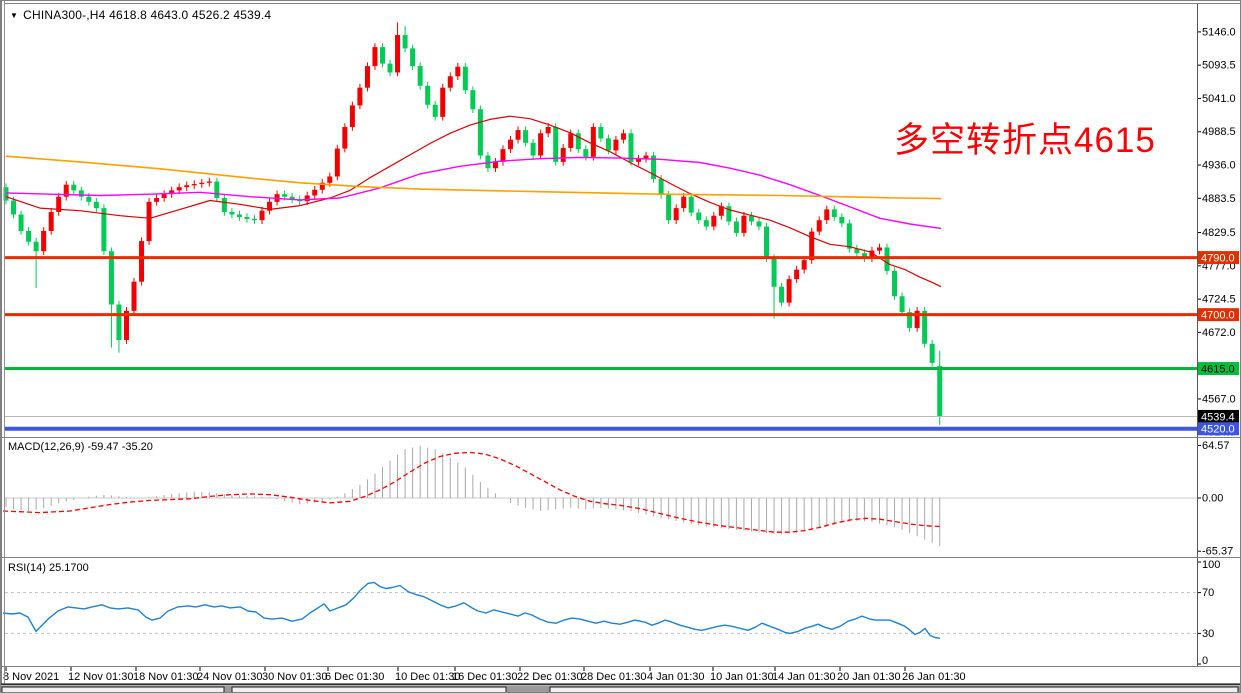 The height and width of the screenshot is (693, 1241). Describe the element at coordinates (1219, 66) in the screenshot. I see `svg-text: 5093.5` at that location.